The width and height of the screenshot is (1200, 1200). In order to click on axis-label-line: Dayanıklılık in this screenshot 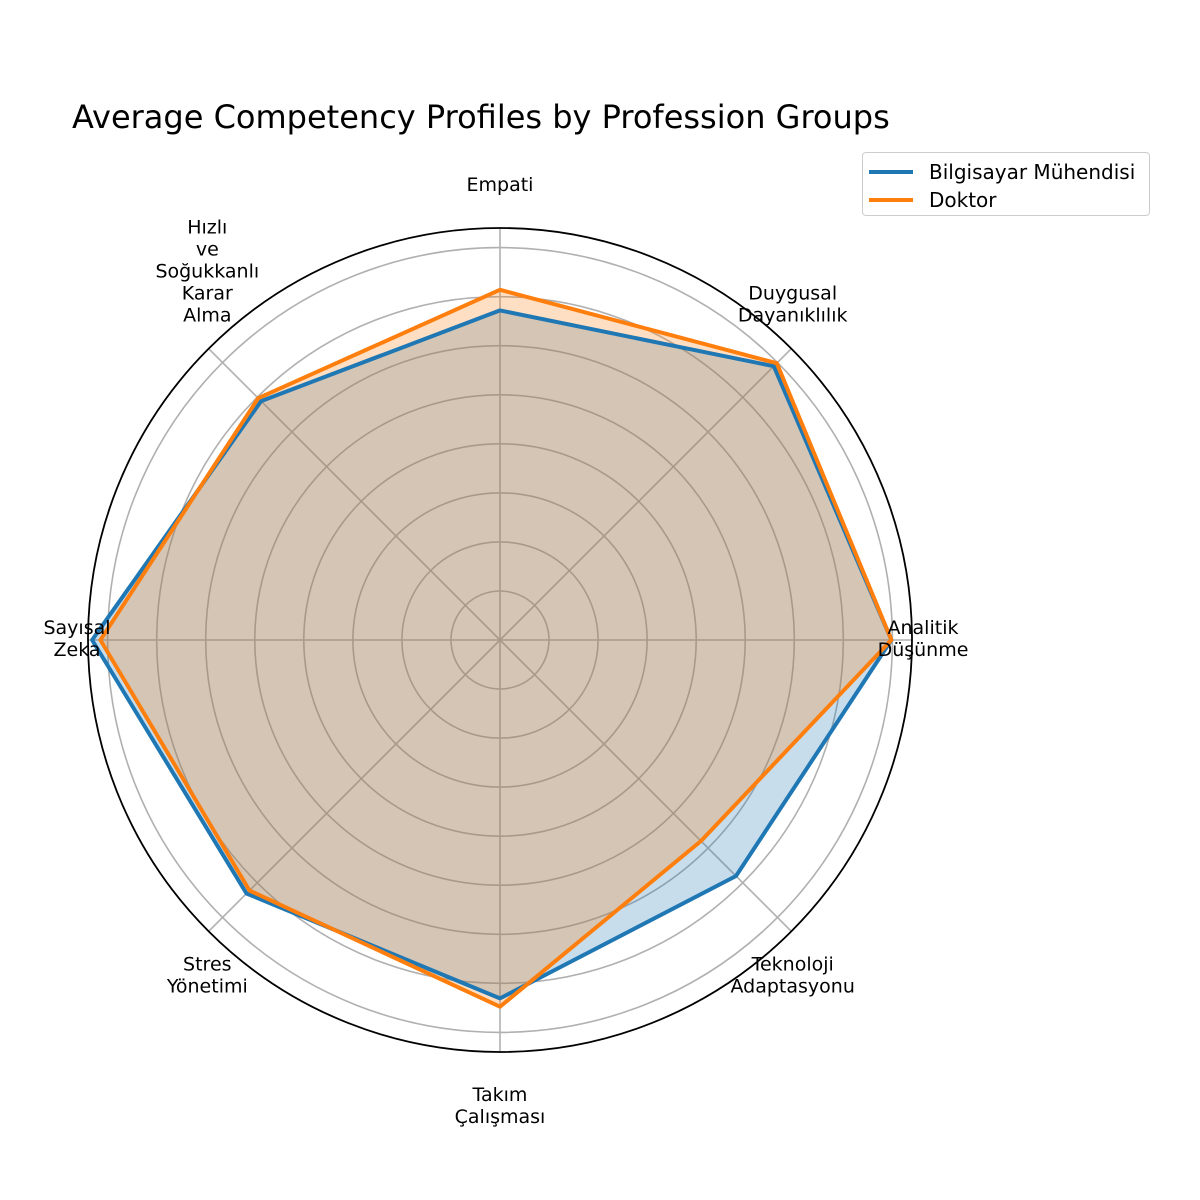, I will do `click(793, 315)`.